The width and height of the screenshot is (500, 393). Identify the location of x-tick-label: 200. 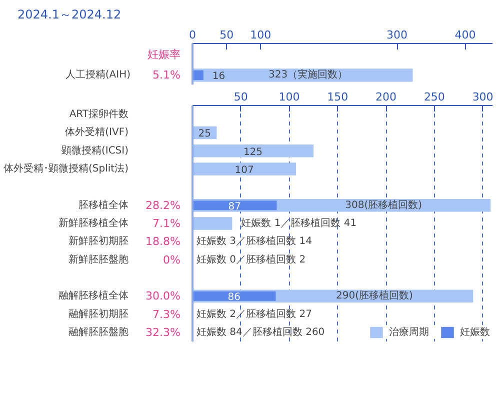
(386, 97).